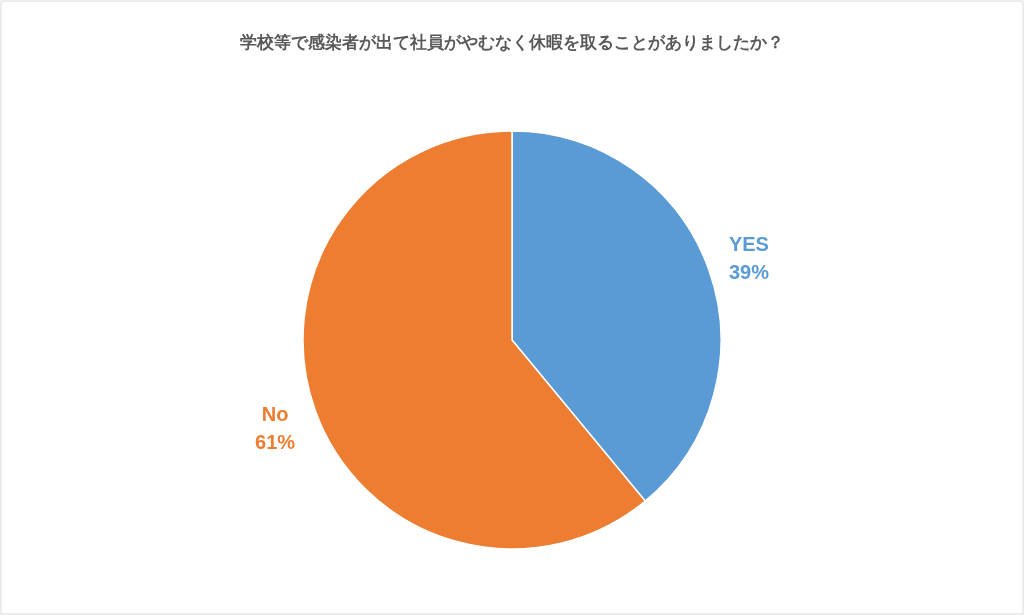  I want to click on slice-label: YES, so click(748, 243).